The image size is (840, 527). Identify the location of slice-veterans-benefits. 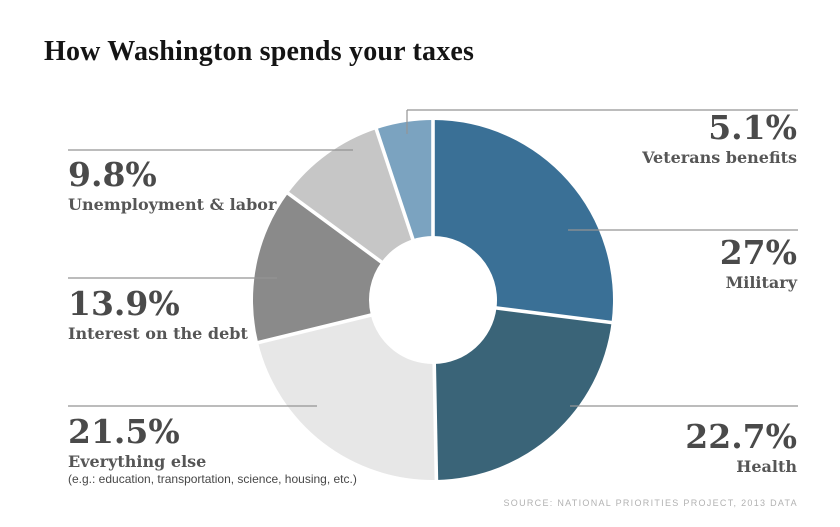
(404, 180).